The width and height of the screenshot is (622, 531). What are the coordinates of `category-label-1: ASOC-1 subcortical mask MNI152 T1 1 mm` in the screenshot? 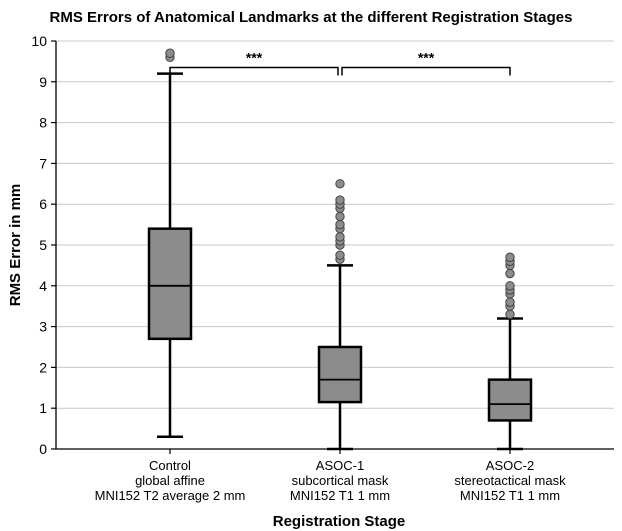 It's located at (340, 480).